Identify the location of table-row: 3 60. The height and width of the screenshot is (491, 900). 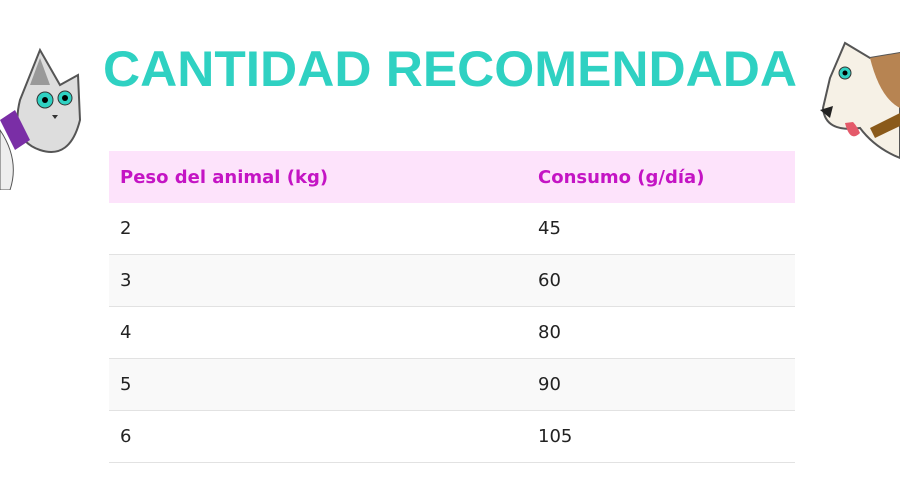
(452, 280).